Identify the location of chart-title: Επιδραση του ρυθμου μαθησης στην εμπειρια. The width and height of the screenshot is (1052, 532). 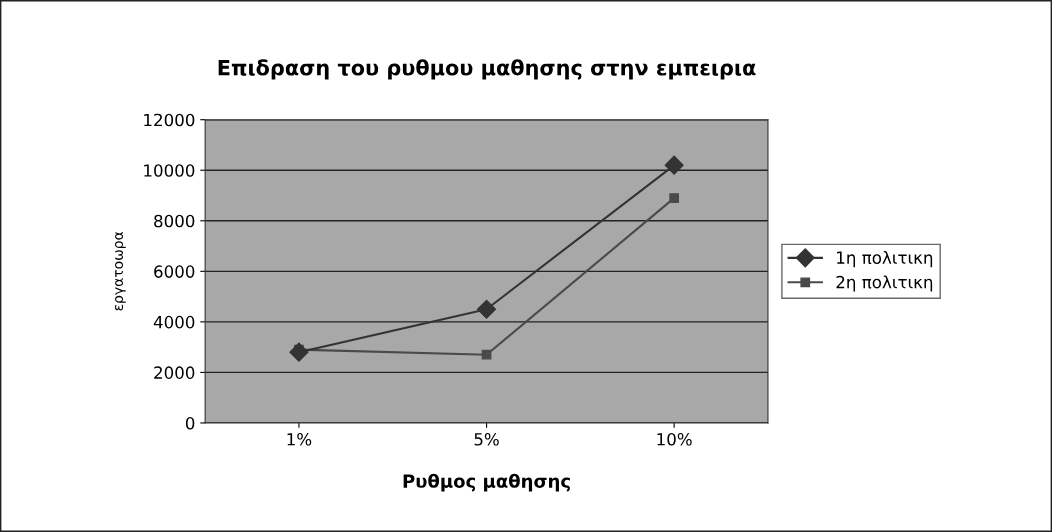
(487, 69).